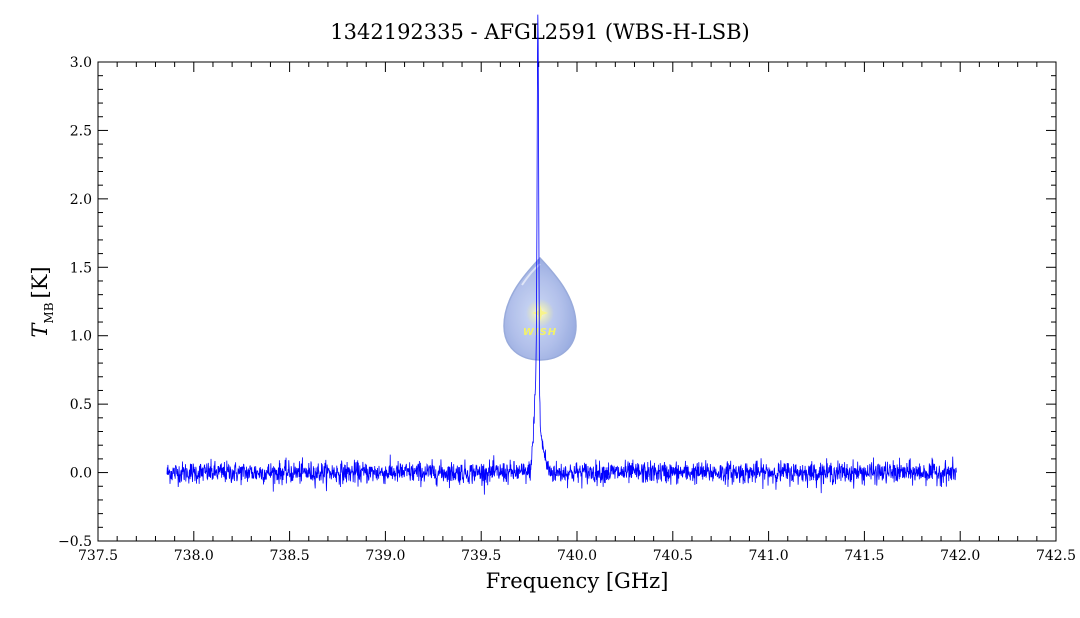 The image size is (1080, 618). Describe the element at coordinates (81, 405) in the screenshot. I see `y-tick-label: 0.5` at that location.